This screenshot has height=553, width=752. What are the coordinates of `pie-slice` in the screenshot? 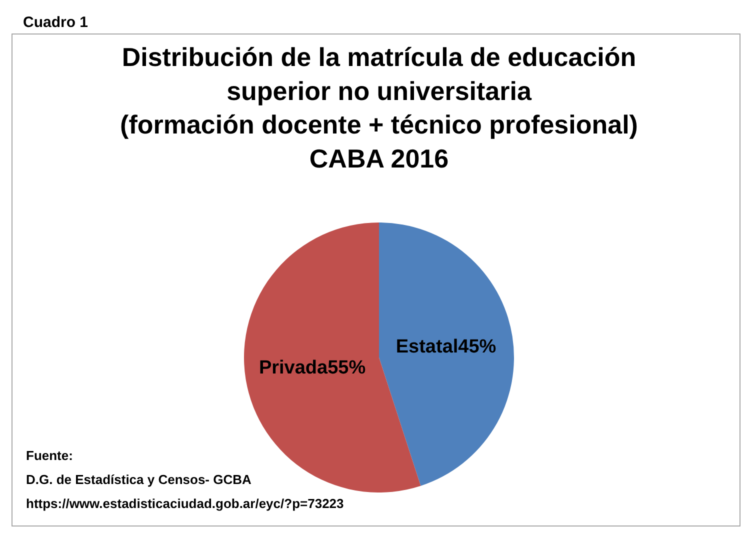 It's located at (446, 354).